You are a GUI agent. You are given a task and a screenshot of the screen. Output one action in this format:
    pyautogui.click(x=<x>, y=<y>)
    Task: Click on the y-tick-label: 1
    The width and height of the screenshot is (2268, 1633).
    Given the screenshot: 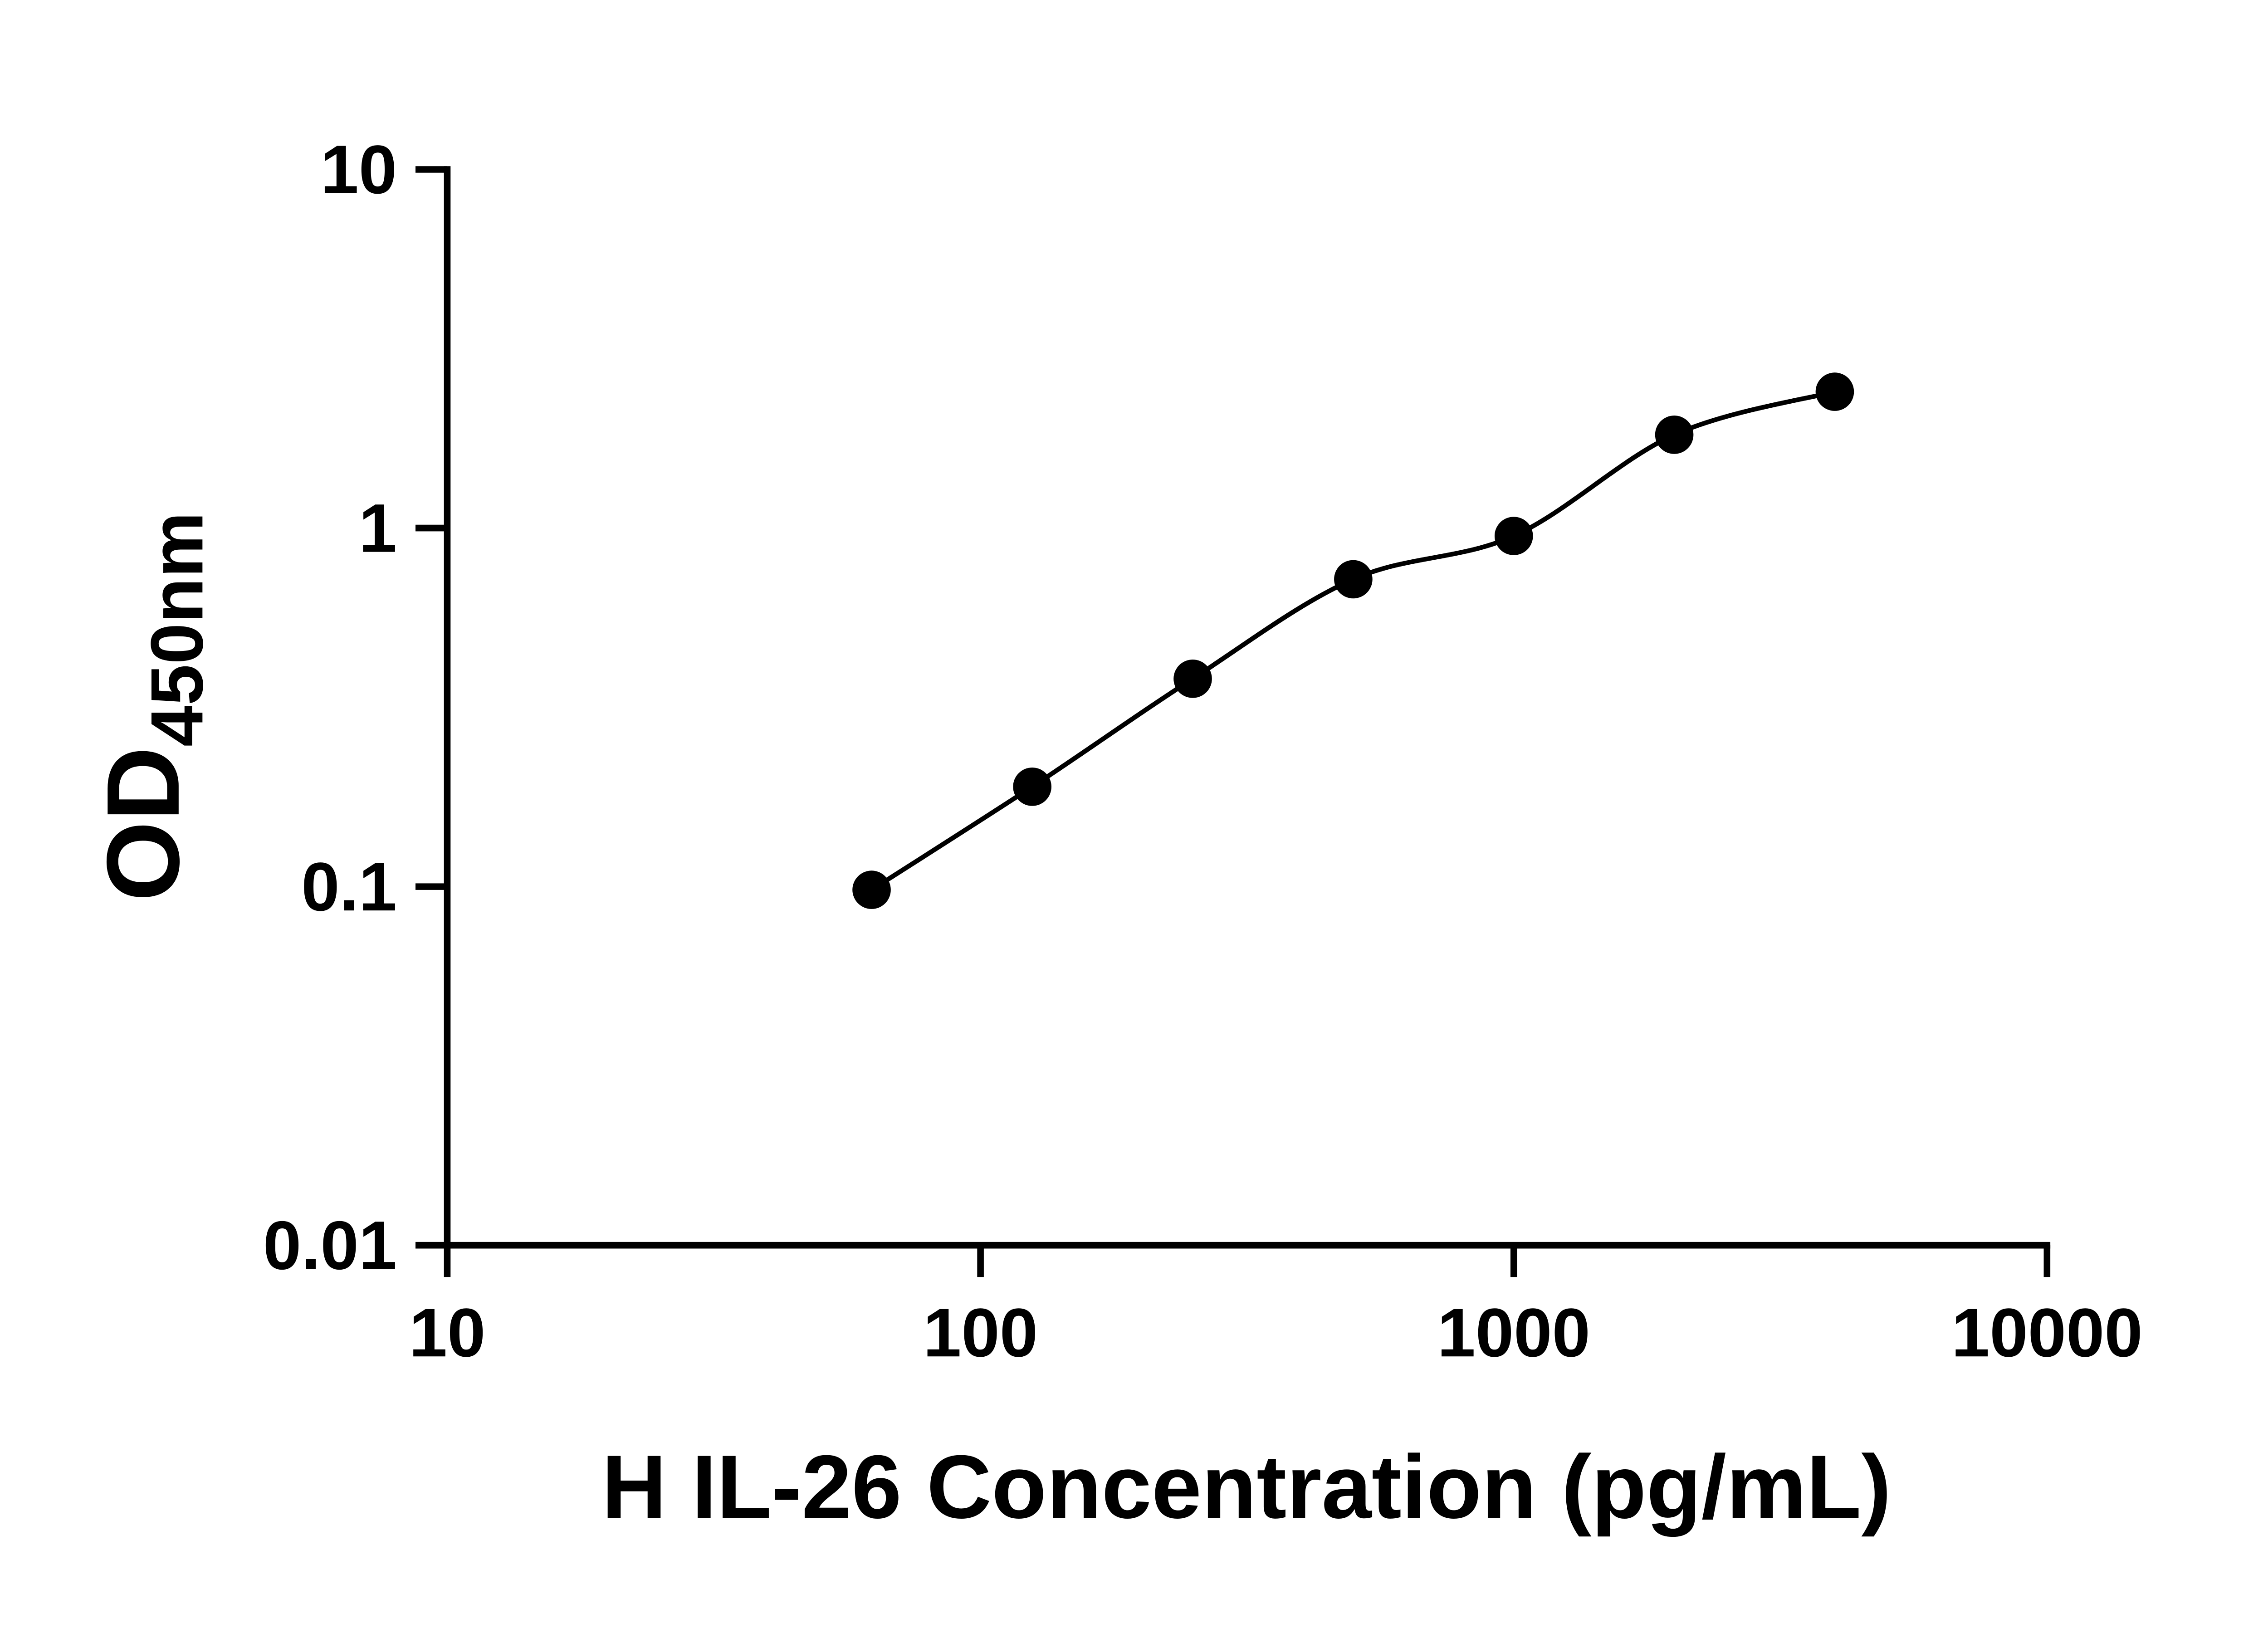 What is the action you would take?
    pyautogui.click(x=378, y=528)
    